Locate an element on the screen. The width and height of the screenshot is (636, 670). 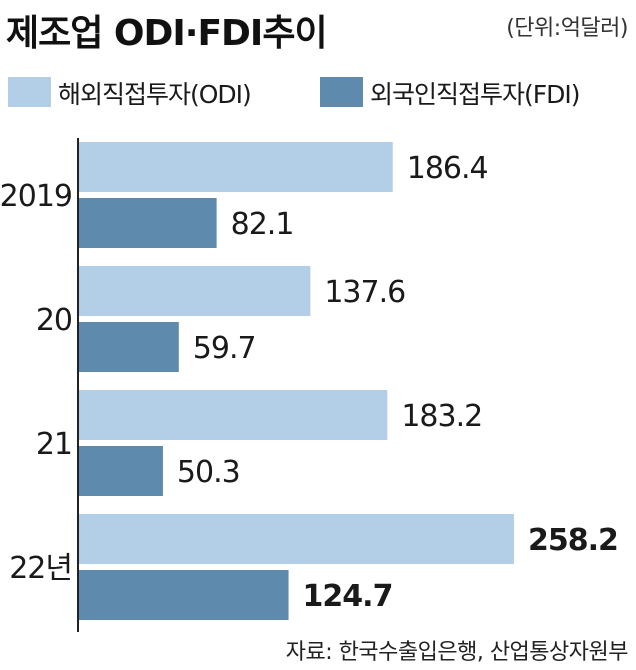
unit-label: (단위:억달러) is located at coordinates (567, 28).